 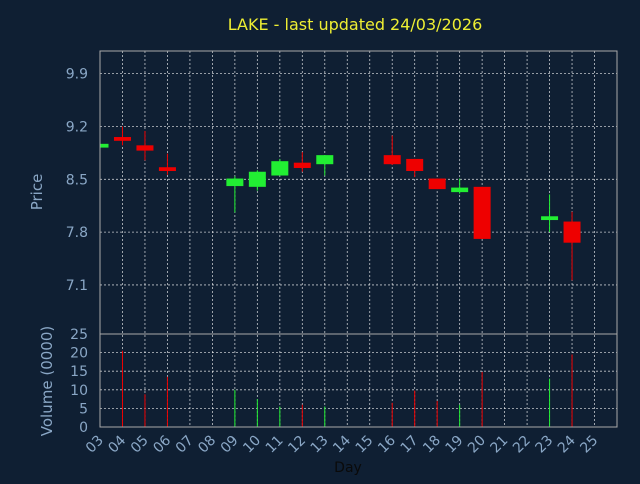 What do you see at coordinates (589, 445) in the screenshot?
I see `x-tick-label: 25` at bounding box center [589, 445].